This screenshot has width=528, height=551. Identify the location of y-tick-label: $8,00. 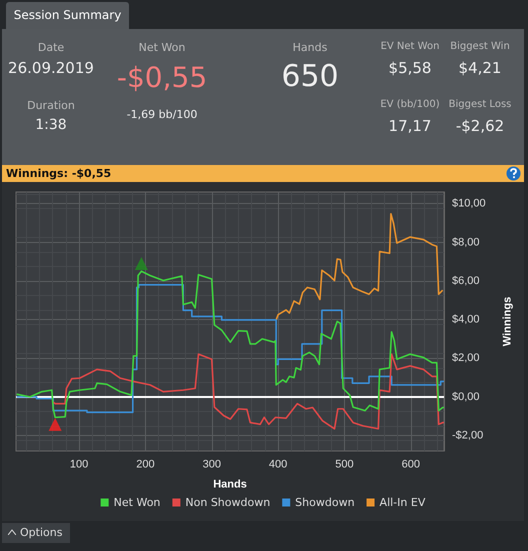
(466, 242).